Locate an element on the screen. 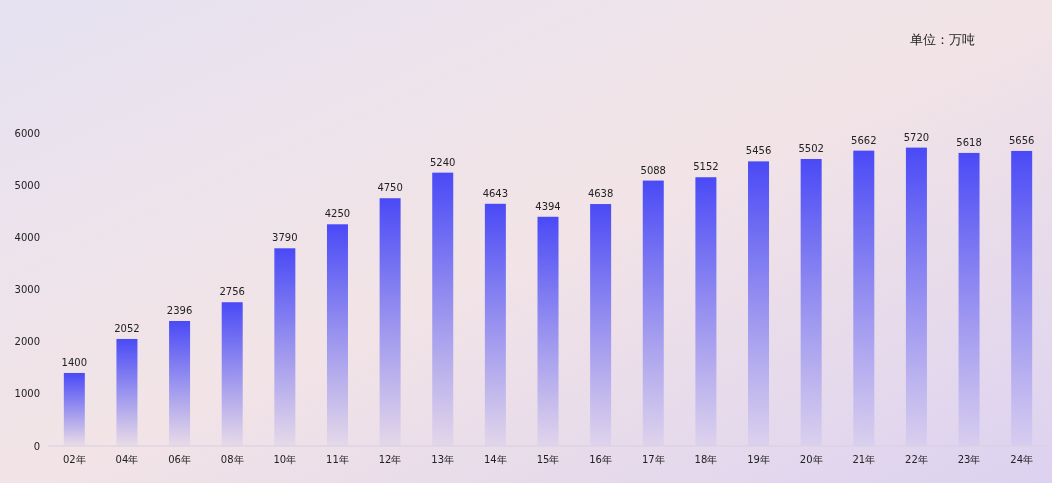 The width and height of the screenshot is (1052, 483). x-tick-label: 18年 is located at coordinates (706, 459).